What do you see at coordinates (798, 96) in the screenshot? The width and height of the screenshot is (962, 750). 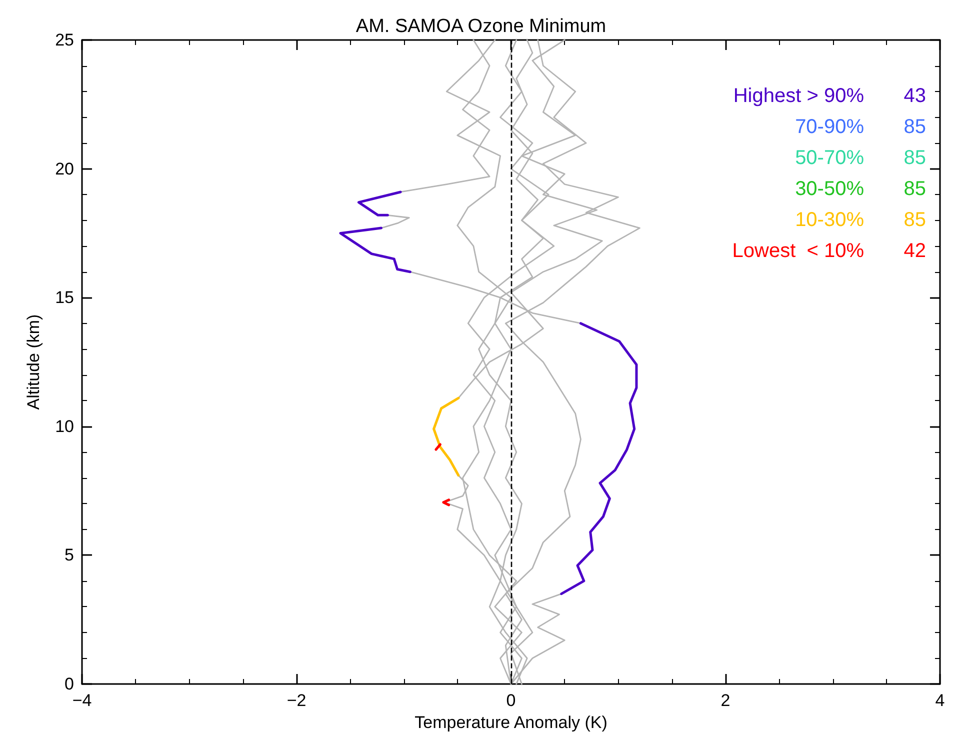 I see `text: Highest > 90%` at bounding box center [798, 96].